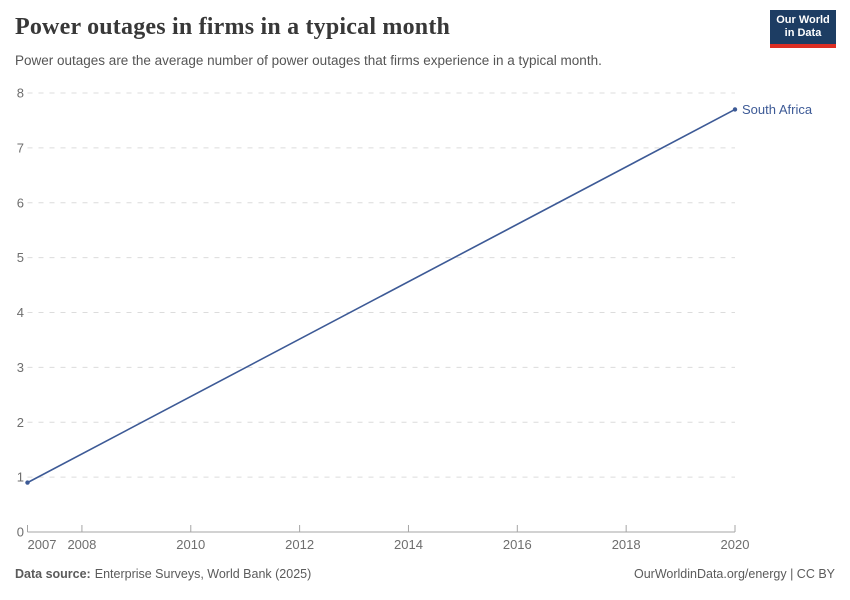 The image size is (850, 600). Describe the element at coordinates (803, 20) in the screenshot. I see `owid-logo-line1: Our World` at that location.